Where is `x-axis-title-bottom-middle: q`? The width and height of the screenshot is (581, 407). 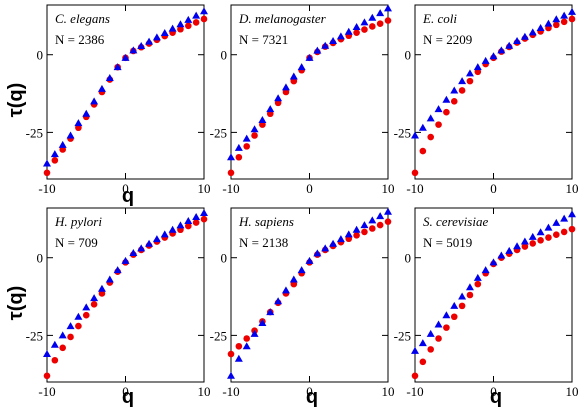 x-axis-title-bottom-middle: q is located at coordinates (312, 396).